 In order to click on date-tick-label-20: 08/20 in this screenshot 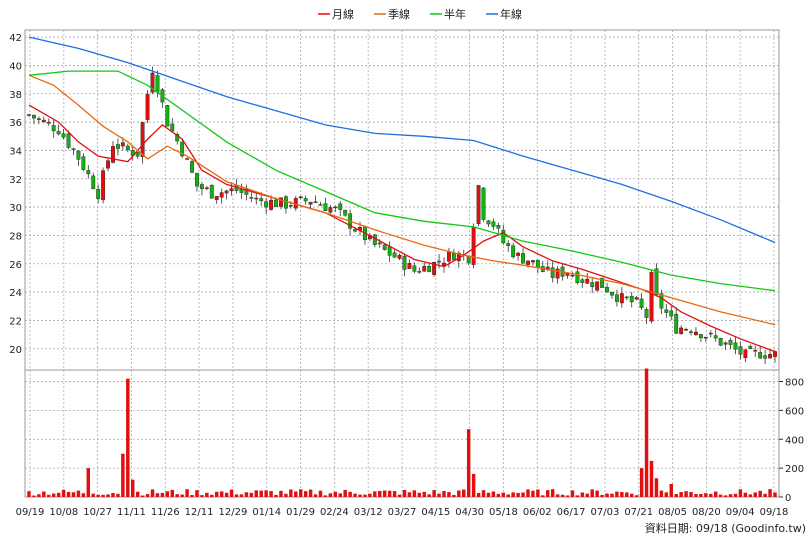, I will do `click(706, 512)`.